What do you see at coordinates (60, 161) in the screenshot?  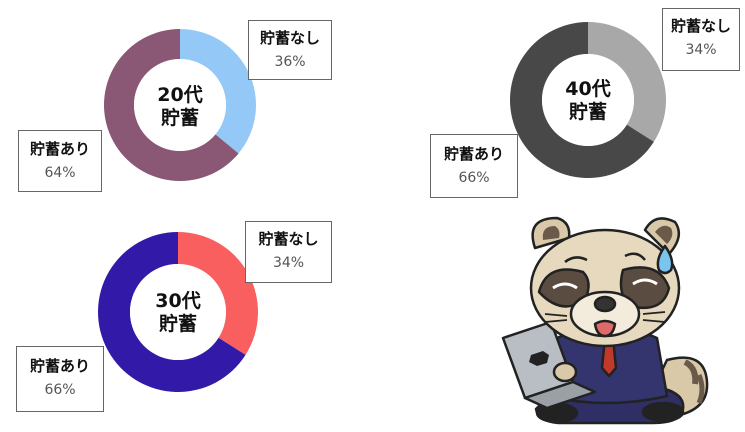 I see `legend-box-20s-have: 貯蓄あり 64%` at bounding box center [60, 161].